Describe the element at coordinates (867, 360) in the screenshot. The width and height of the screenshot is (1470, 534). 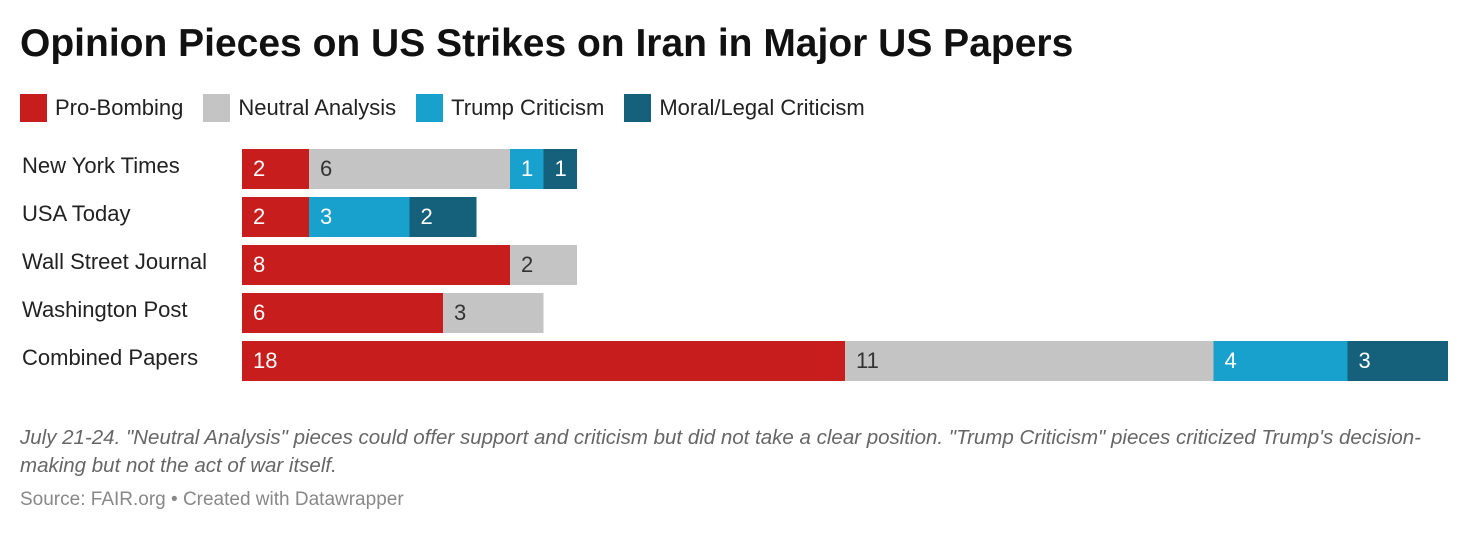
I see `data-label-combined-papers-neutral-analysis: 11` at that location.